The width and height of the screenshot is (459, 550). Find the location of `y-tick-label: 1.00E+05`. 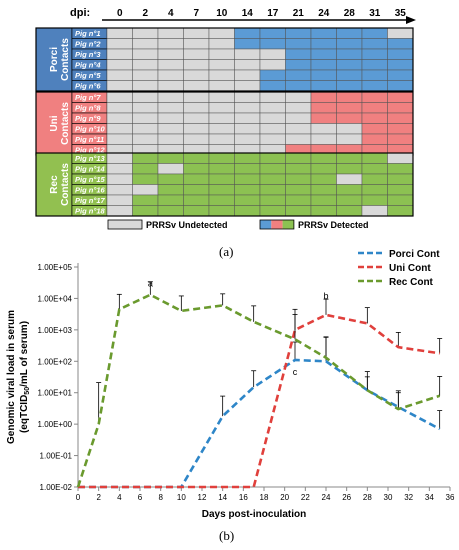

y-tick-label: 1.00E+05 is located at coordinates (55, 267).